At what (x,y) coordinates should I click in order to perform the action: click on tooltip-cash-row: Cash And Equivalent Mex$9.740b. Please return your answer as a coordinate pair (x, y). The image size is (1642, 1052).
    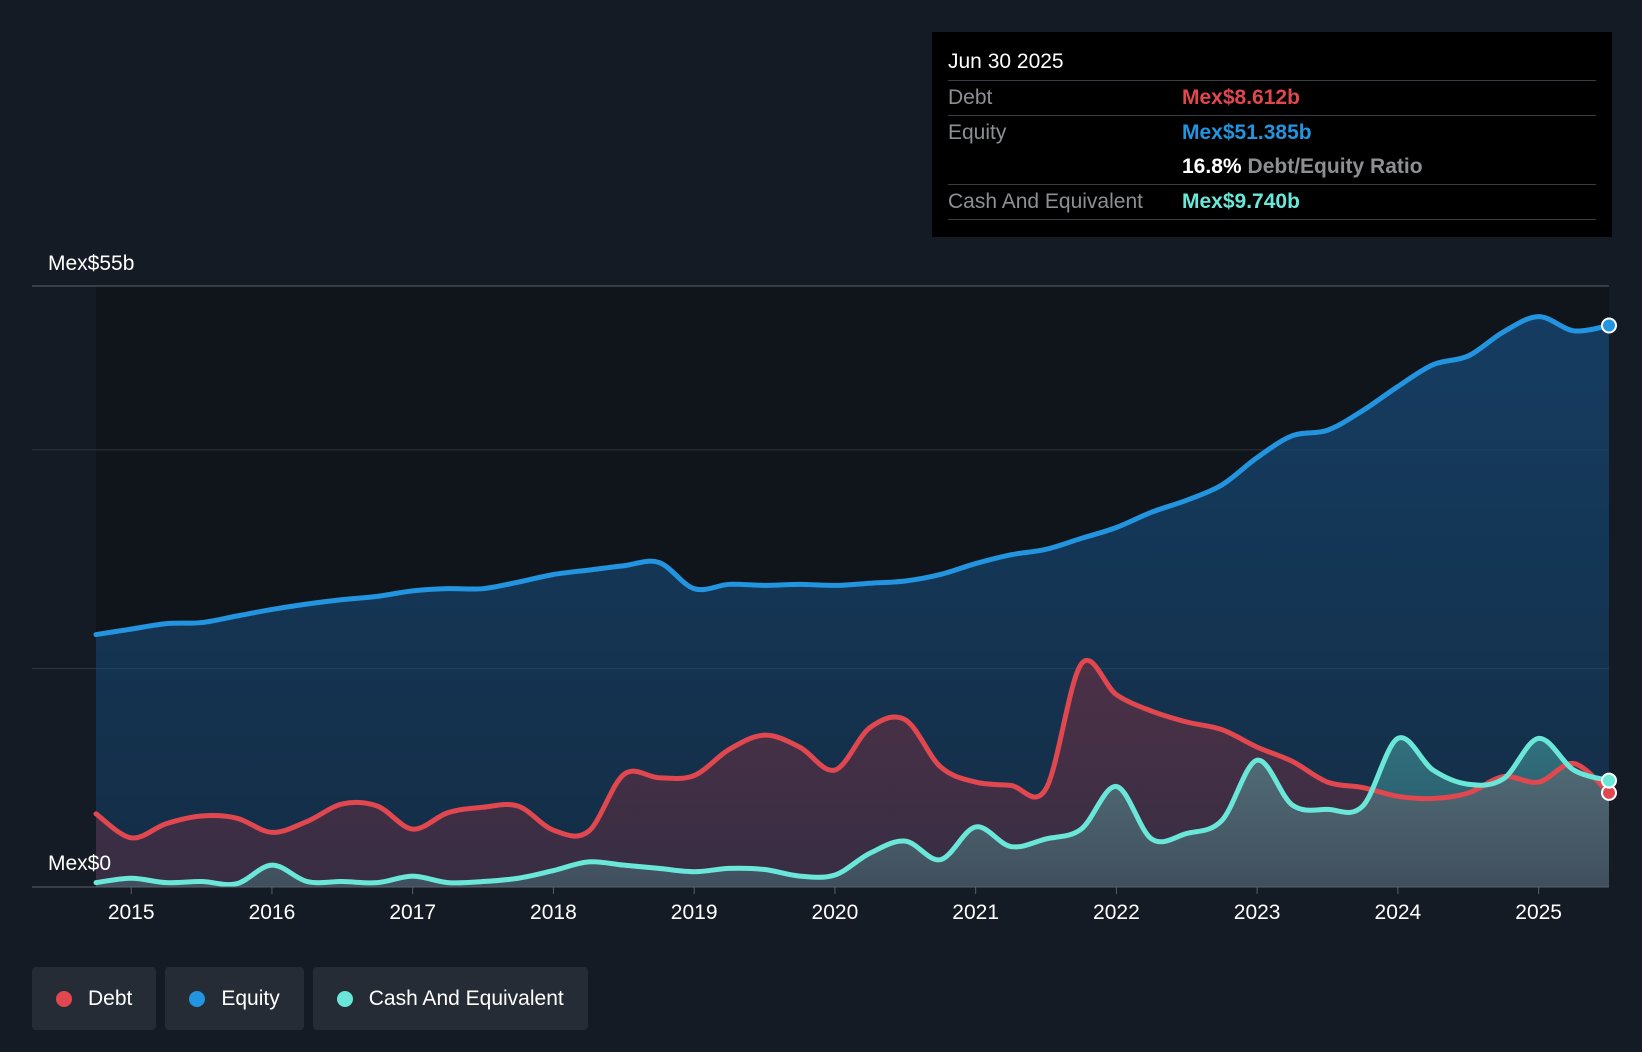
    Looking at the image, I should click on (1272, 202).